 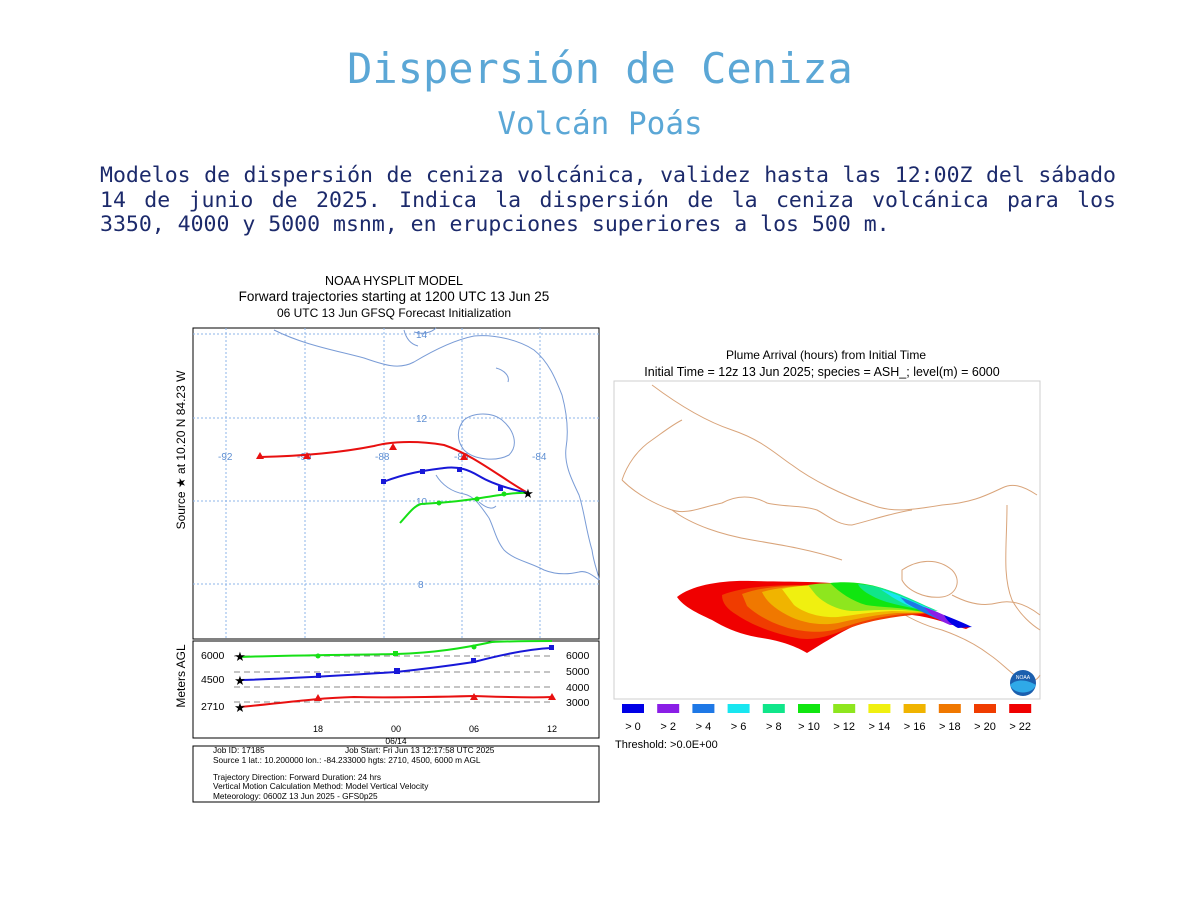 What do you see at coordinates (539, 457) in the screenshot?
I see `lon-label: -84` at bounding box center [539, 457].